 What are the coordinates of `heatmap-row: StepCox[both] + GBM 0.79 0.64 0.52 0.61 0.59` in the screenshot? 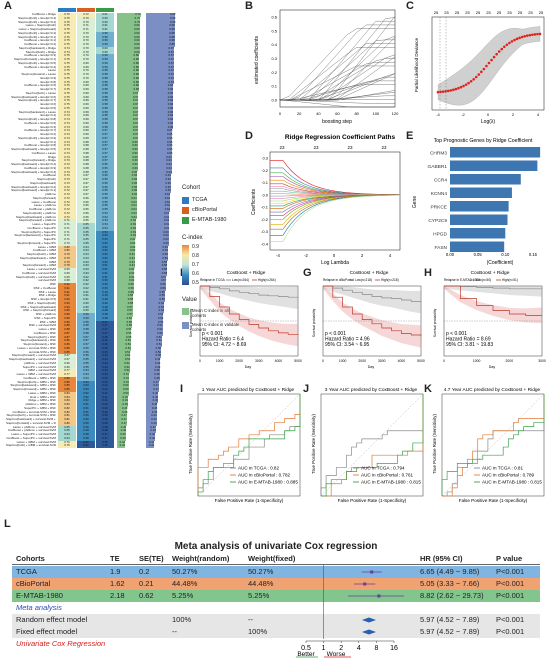 It's located at (93, 254).